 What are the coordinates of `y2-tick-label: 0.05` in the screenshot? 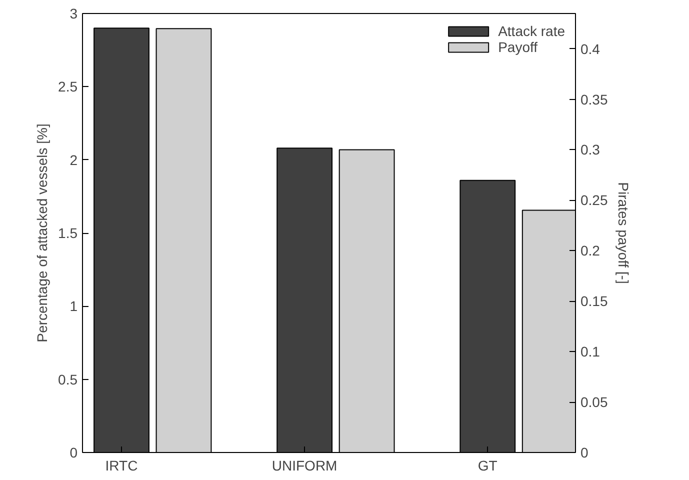 It's located at (594, 402).